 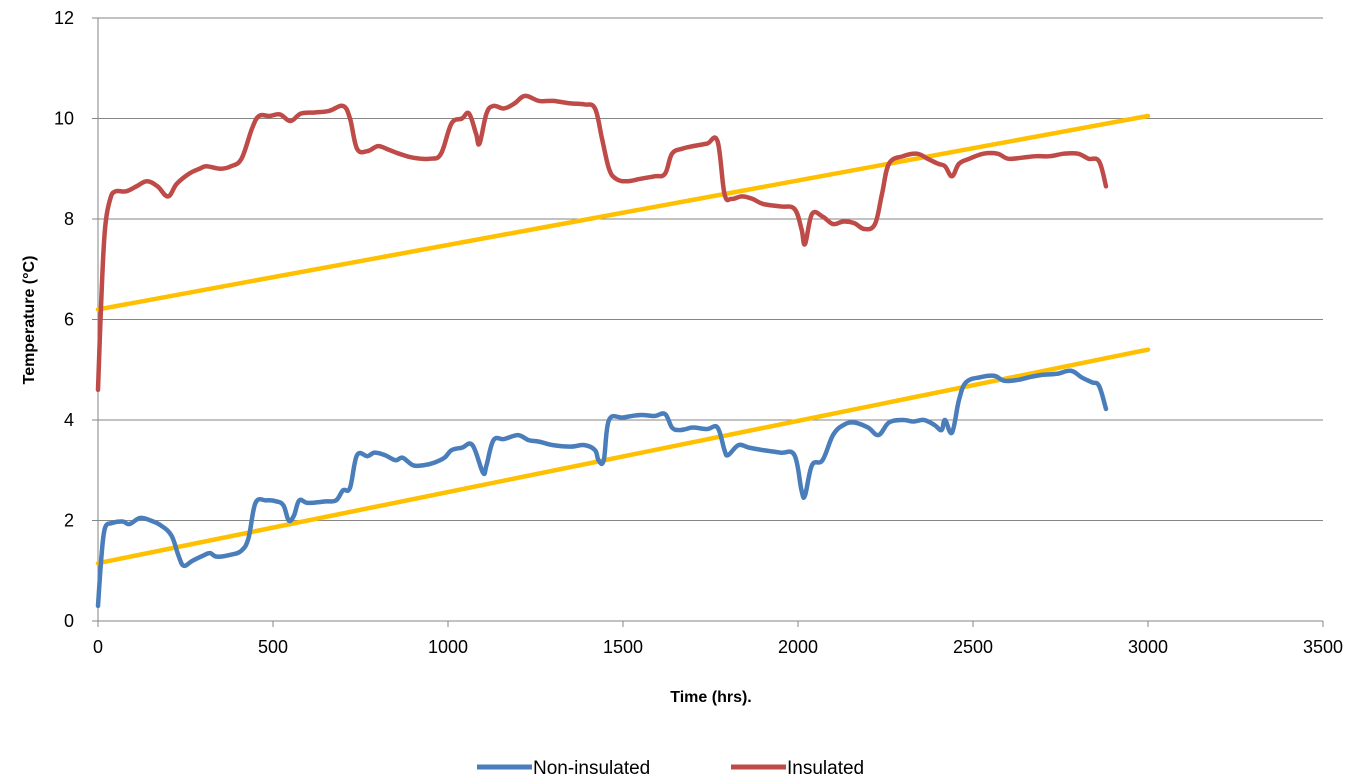 I want to click on y-tick-label: 10, so click(x=64, y=119).